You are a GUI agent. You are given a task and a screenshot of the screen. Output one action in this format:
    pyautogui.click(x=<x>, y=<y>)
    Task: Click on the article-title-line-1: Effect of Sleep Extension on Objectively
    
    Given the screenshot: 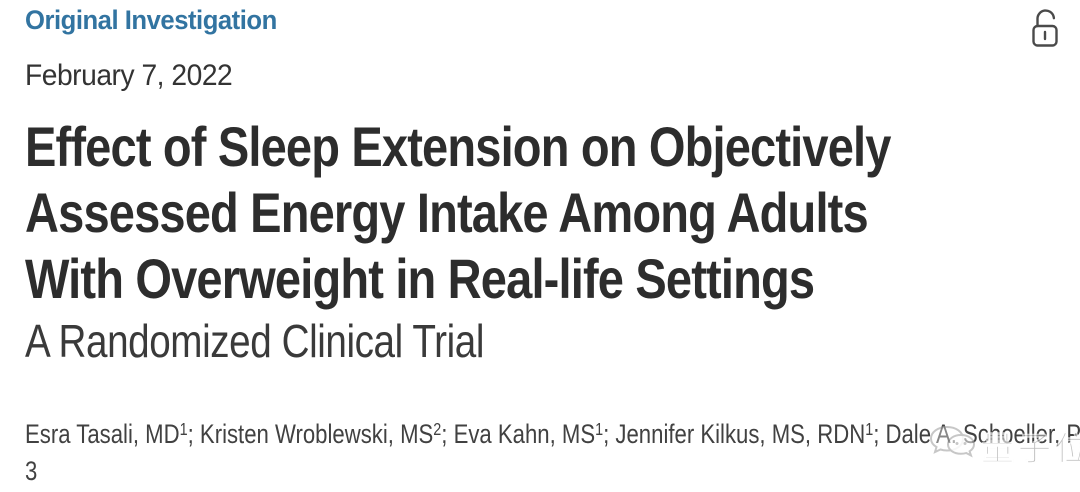 What is the action you would take?
    pyautogui.click(x=458, y=146)
    